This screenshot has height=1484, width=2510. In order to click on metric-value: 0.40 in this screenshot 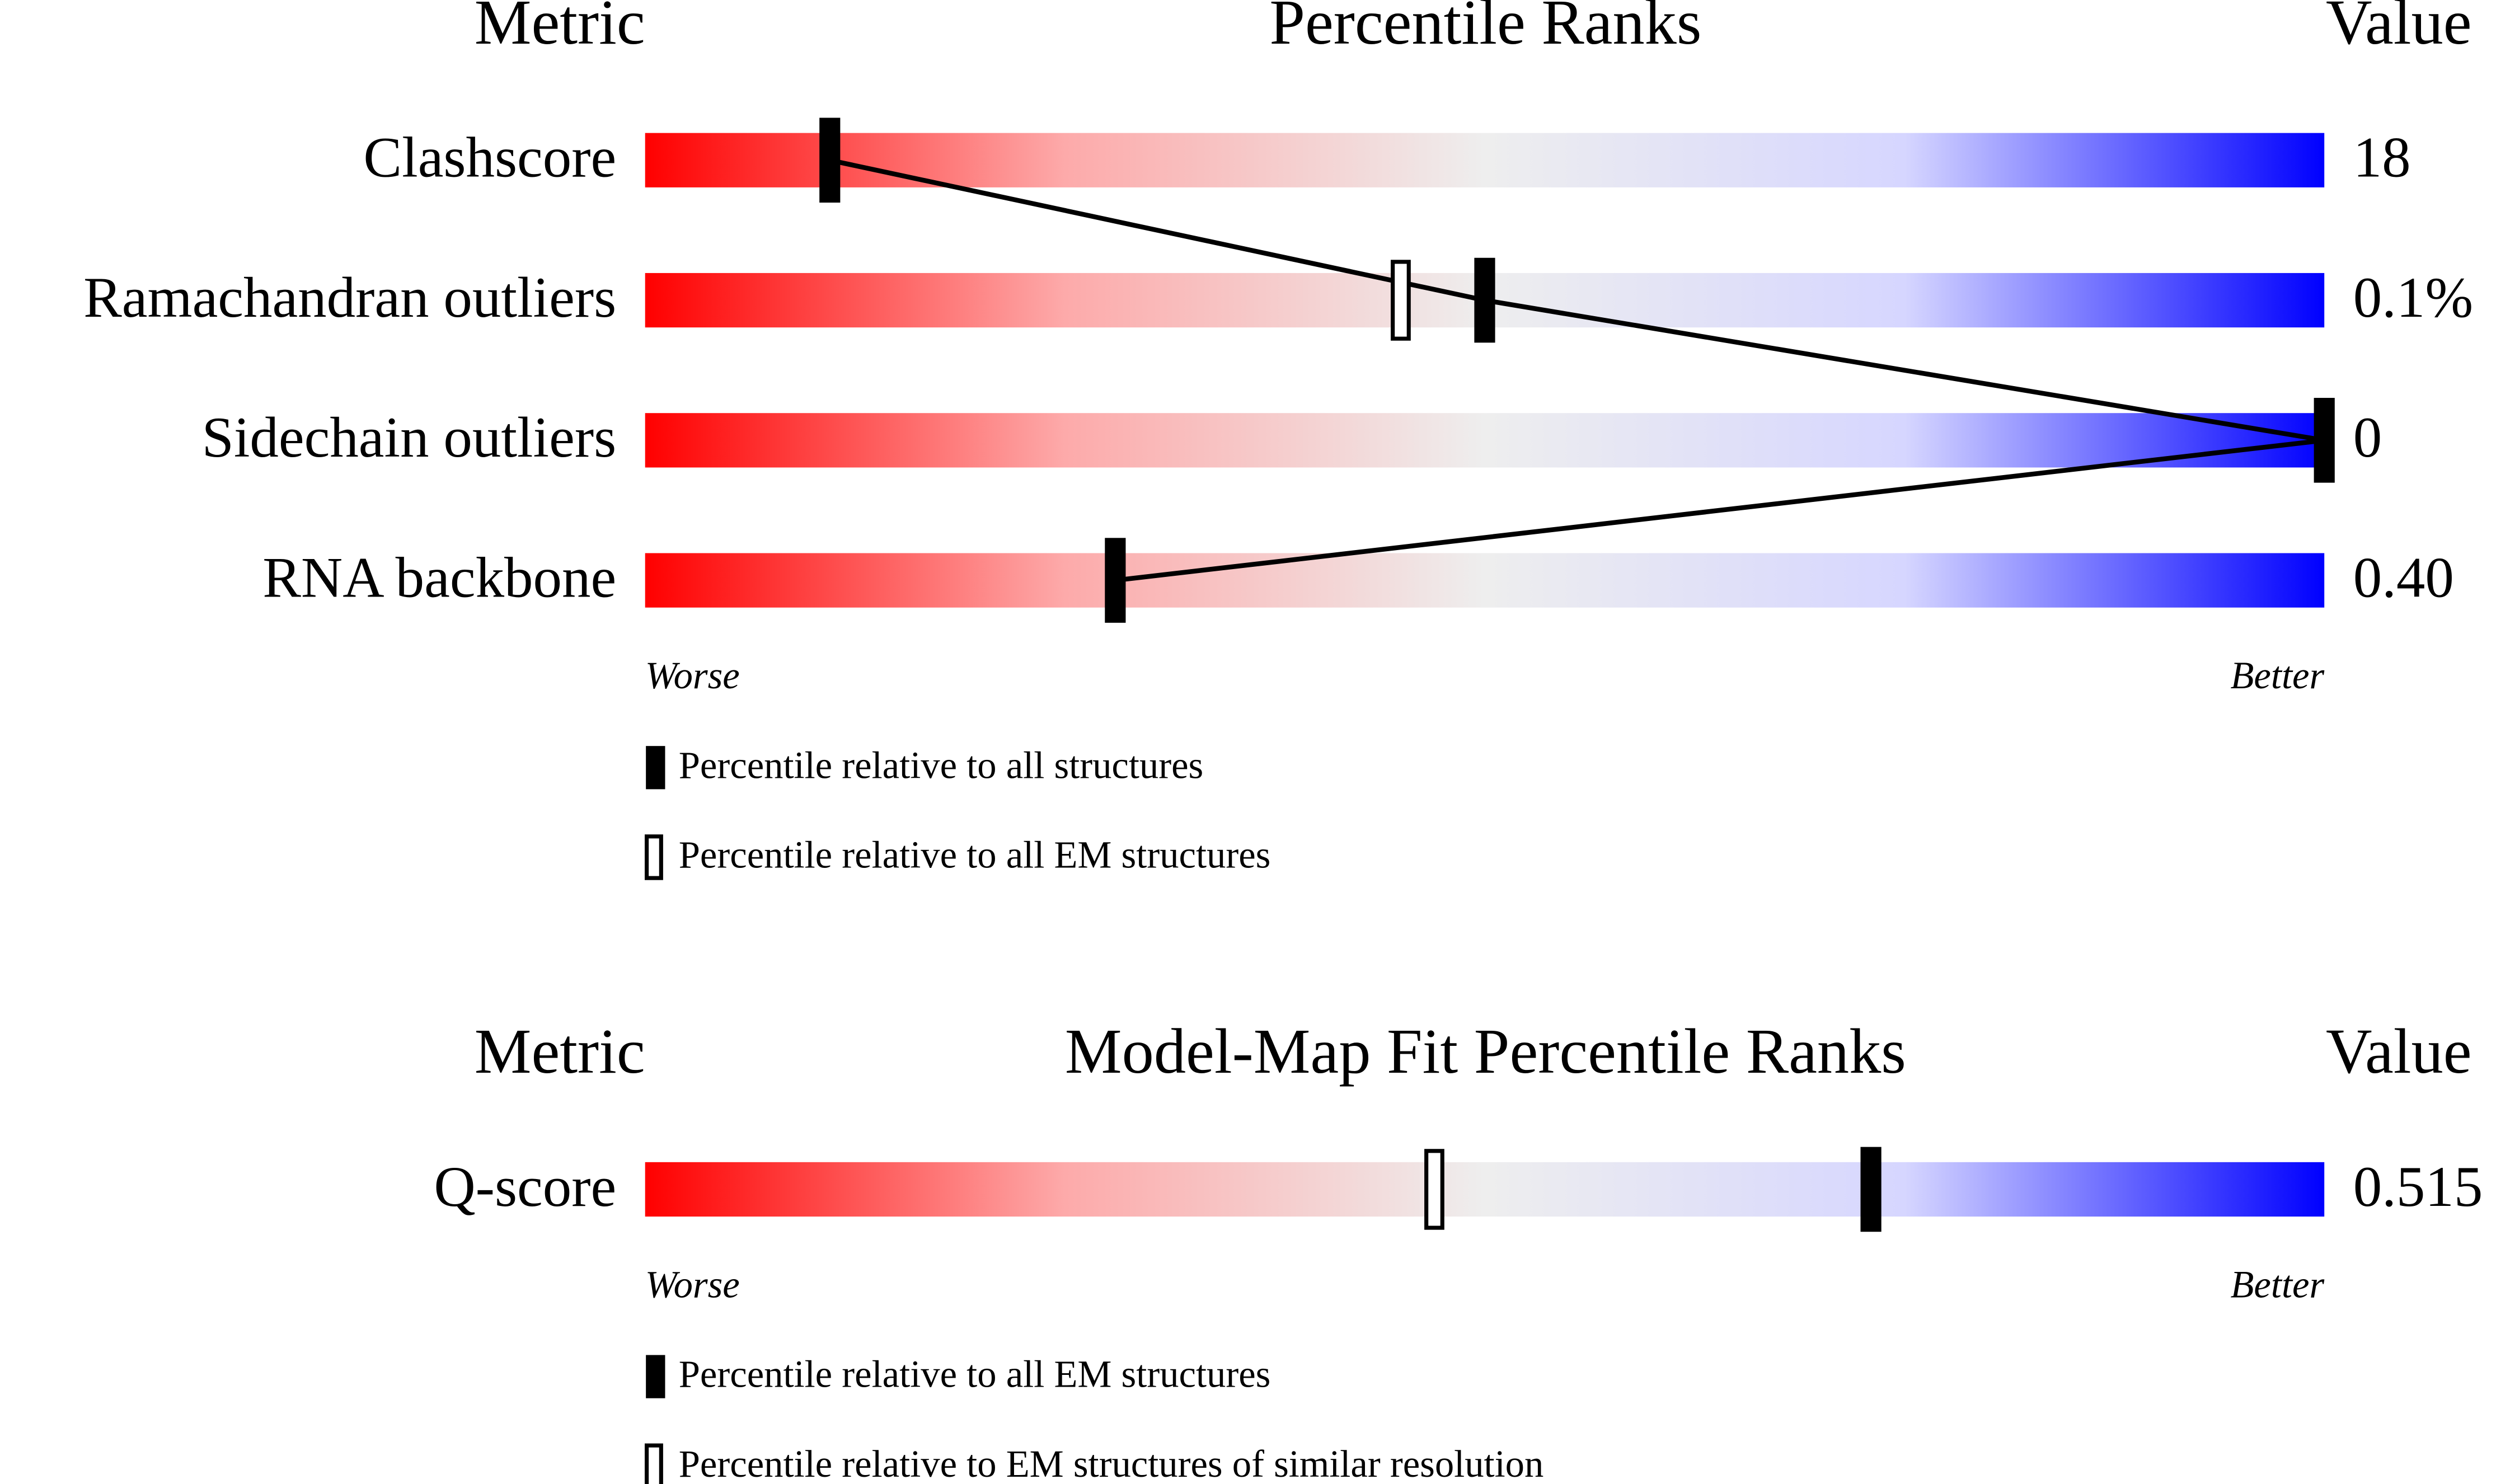, I will do `click(2403, 577)`.